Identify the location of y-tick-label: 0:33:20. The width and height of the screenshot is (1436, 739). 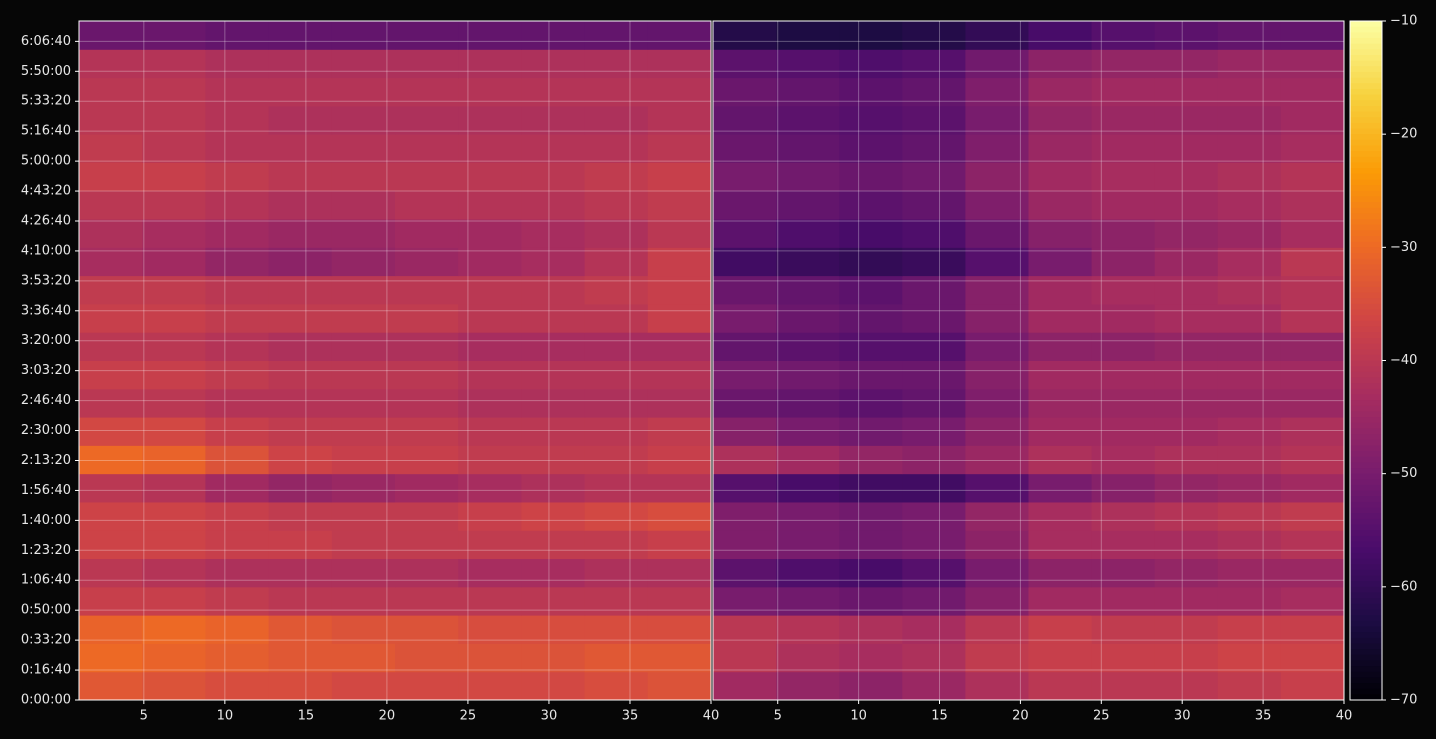
(46, 640).